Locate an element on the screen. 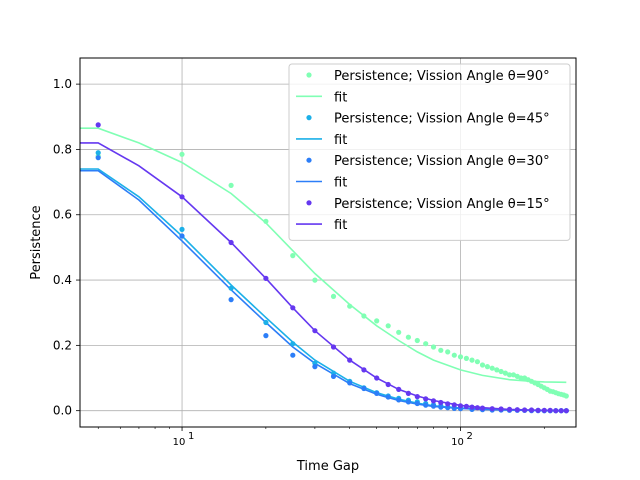 The width and height of the screenshot is (640, 480). x-tick-exponent: 1 is located at coordinates (191, 436).